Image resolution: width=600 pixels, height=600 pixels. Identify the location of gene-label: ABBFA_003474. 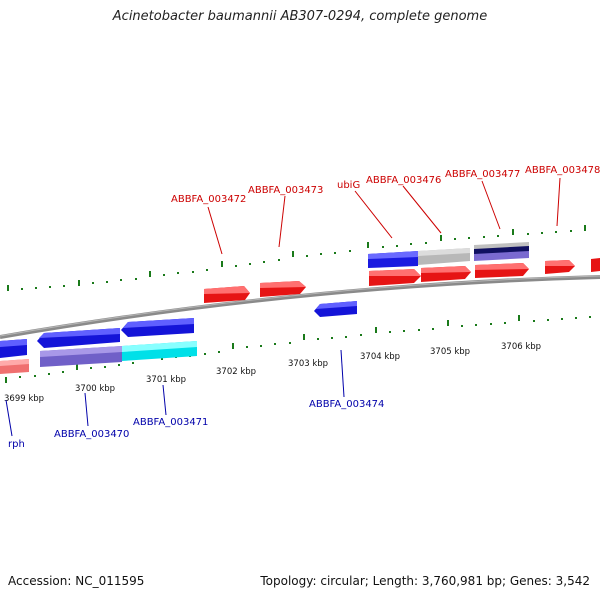
(346, 404).